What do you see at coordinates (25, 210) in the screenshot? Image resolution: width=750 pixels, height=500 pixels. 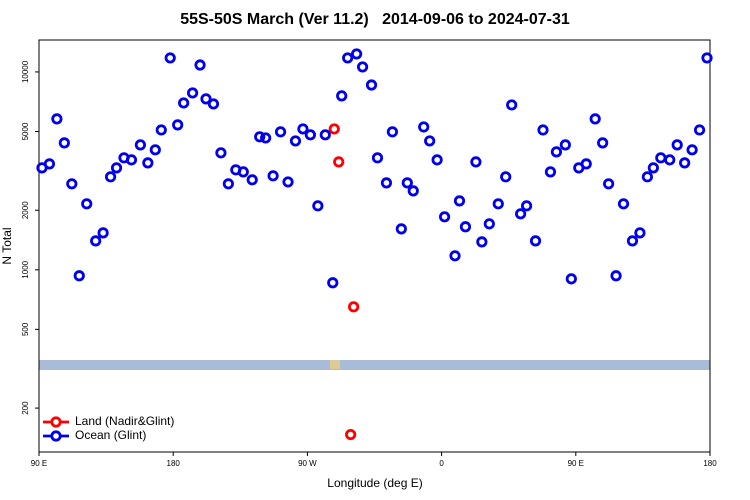 I see `y-tick-label: 2000` at bounding box center [25, 210].